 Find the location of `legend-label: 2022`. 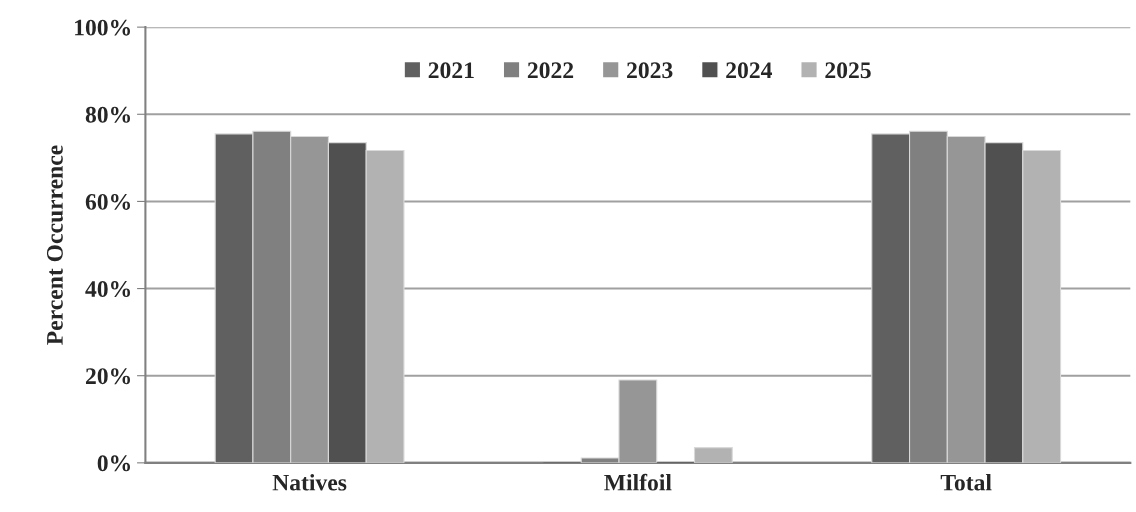

legend-label: 2022 is located at coordinates (550, 70).